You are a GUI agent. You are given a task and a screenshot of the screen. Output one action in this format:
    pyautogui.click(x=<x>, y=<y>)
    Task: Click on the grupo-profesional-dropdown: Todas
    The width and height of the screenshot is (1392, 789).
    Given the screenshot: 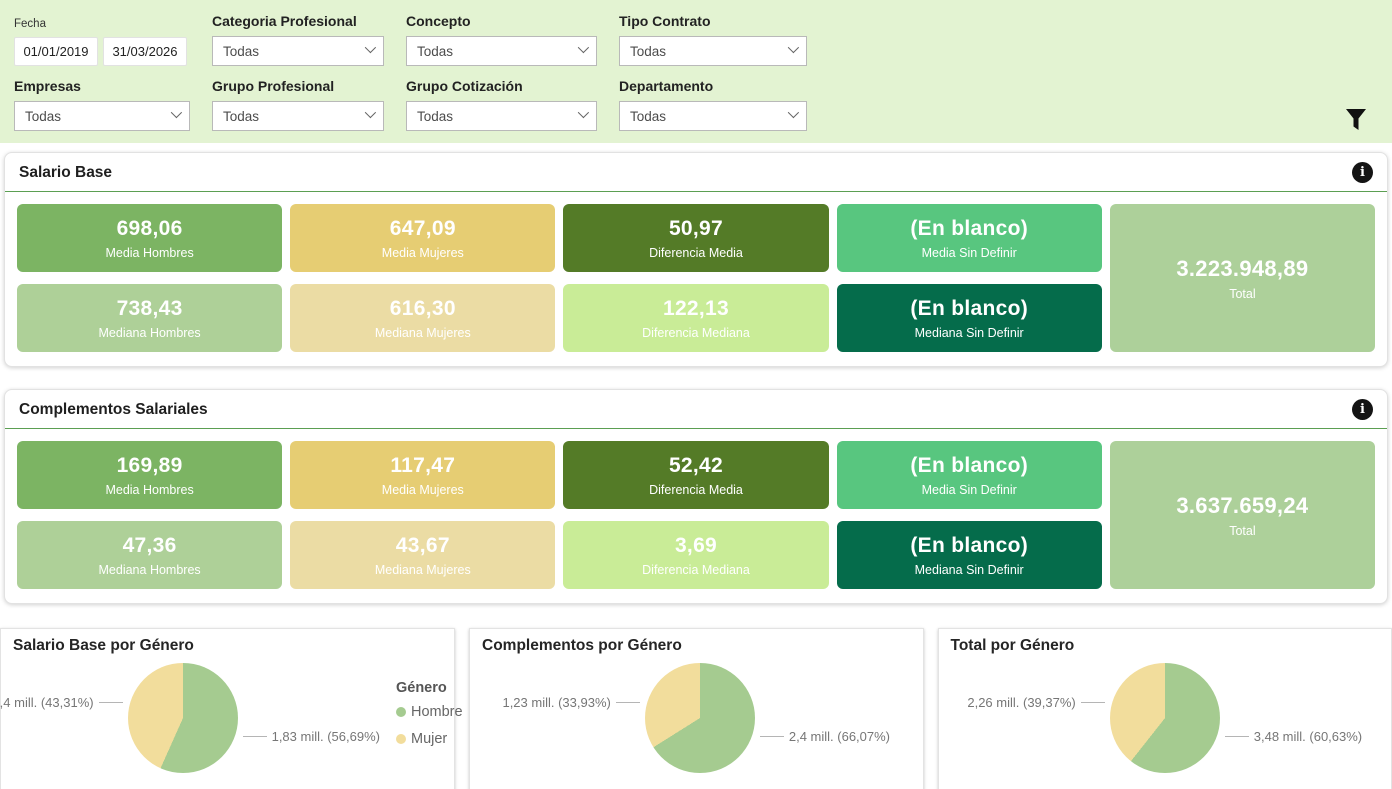 What is the action you would take?
    pyautogui.click(x=298, y=116)
    